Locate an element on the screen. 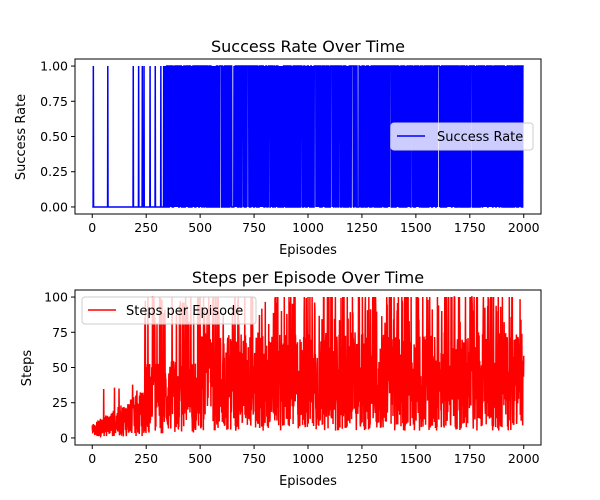 The height and width of the screenshot is (500, 600). y-tick-label: 0.00 is located at coordinates (54, 206).